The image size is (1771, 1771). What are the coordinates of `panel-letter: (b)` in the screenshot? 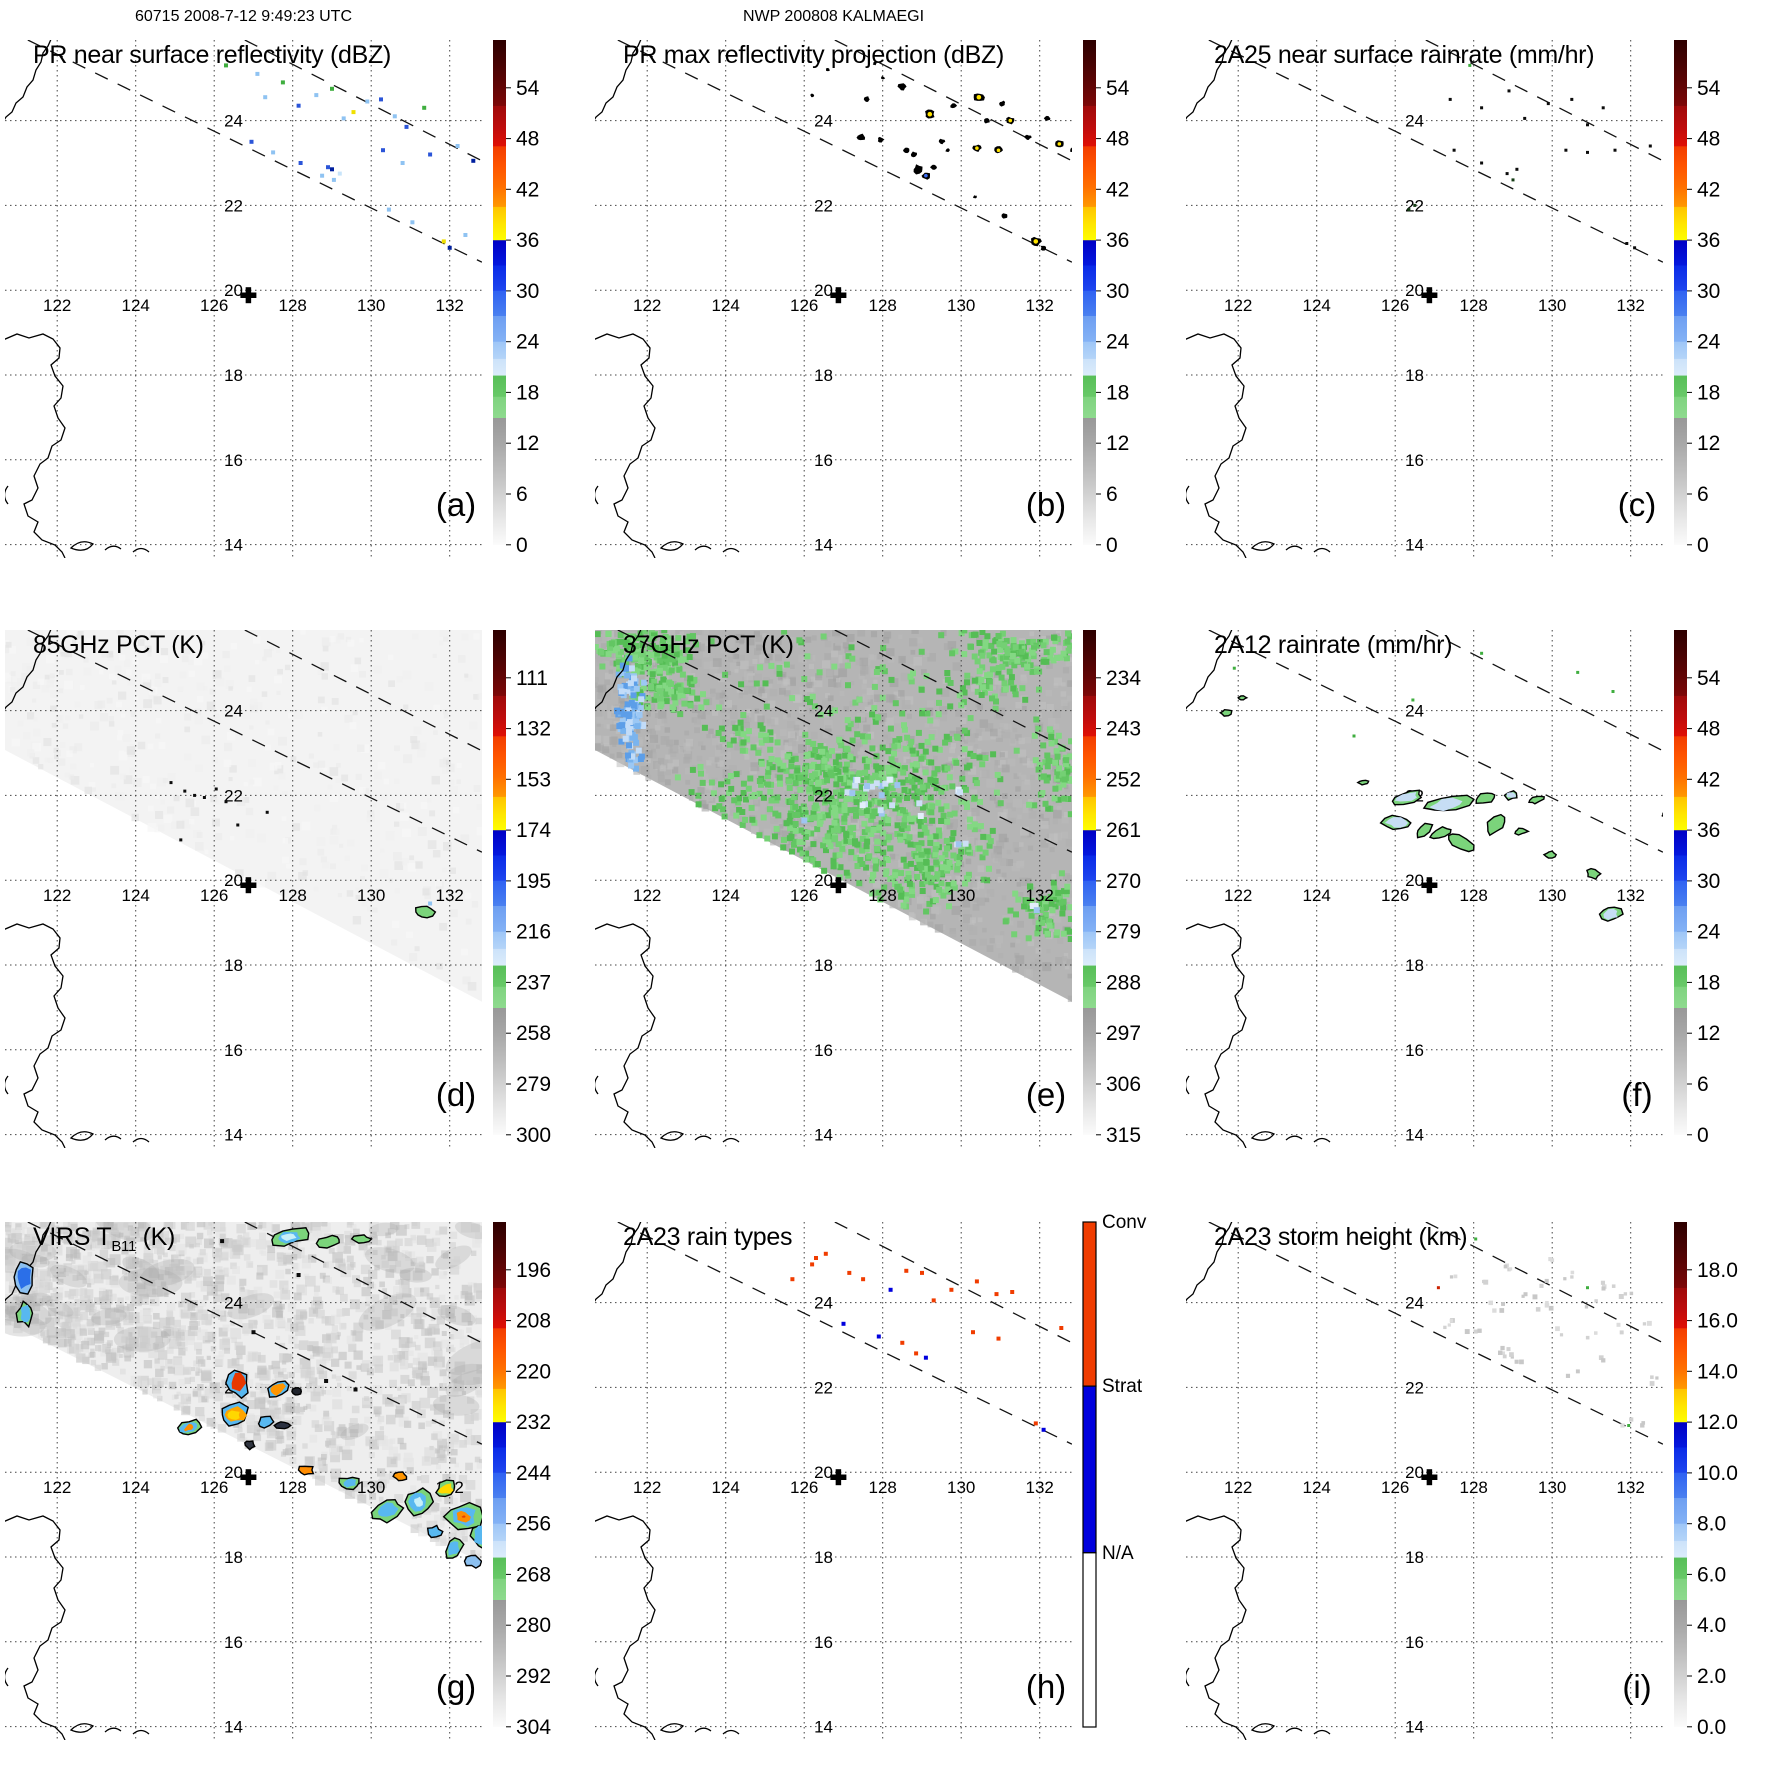 It's located at (1046, 504).